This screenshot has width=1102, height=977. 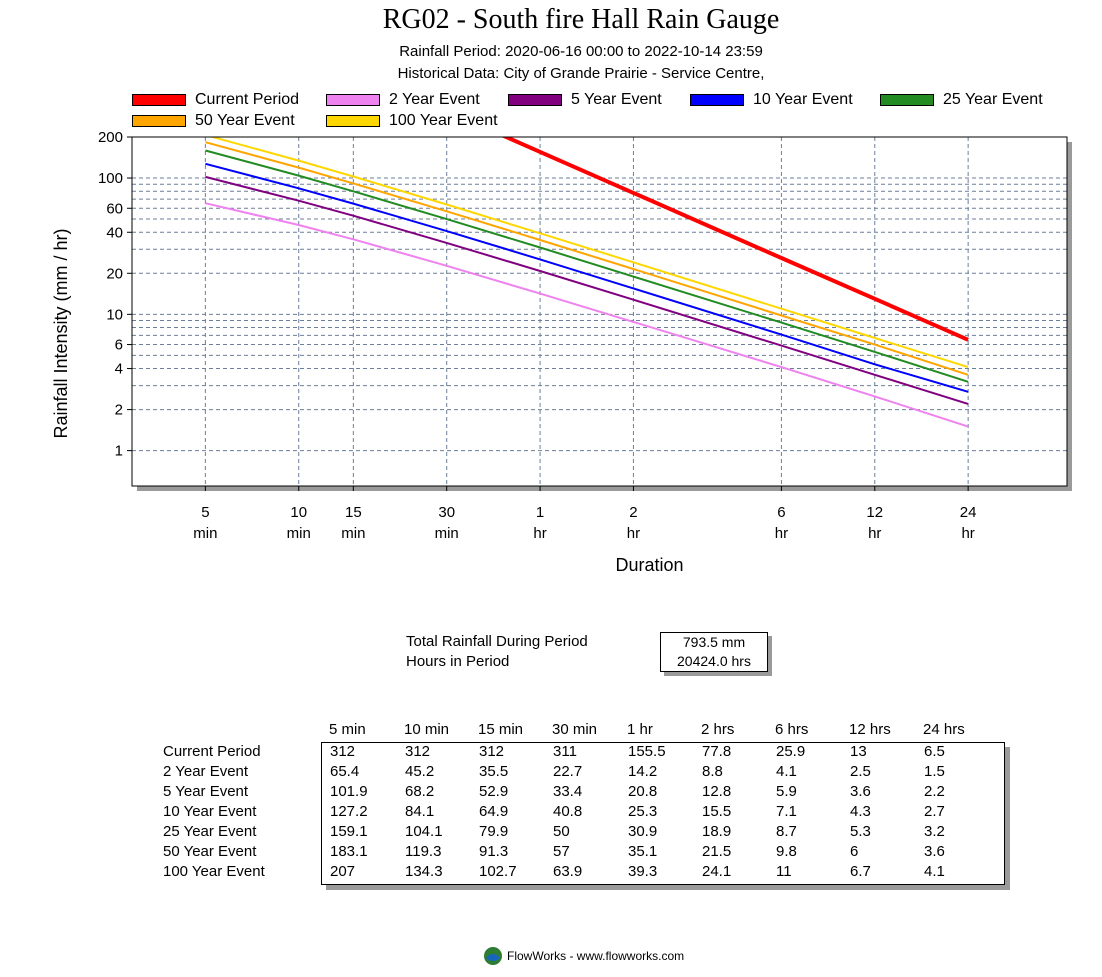 I want to click on legend-label: 2 Year Event, so click(x=434, y=99).